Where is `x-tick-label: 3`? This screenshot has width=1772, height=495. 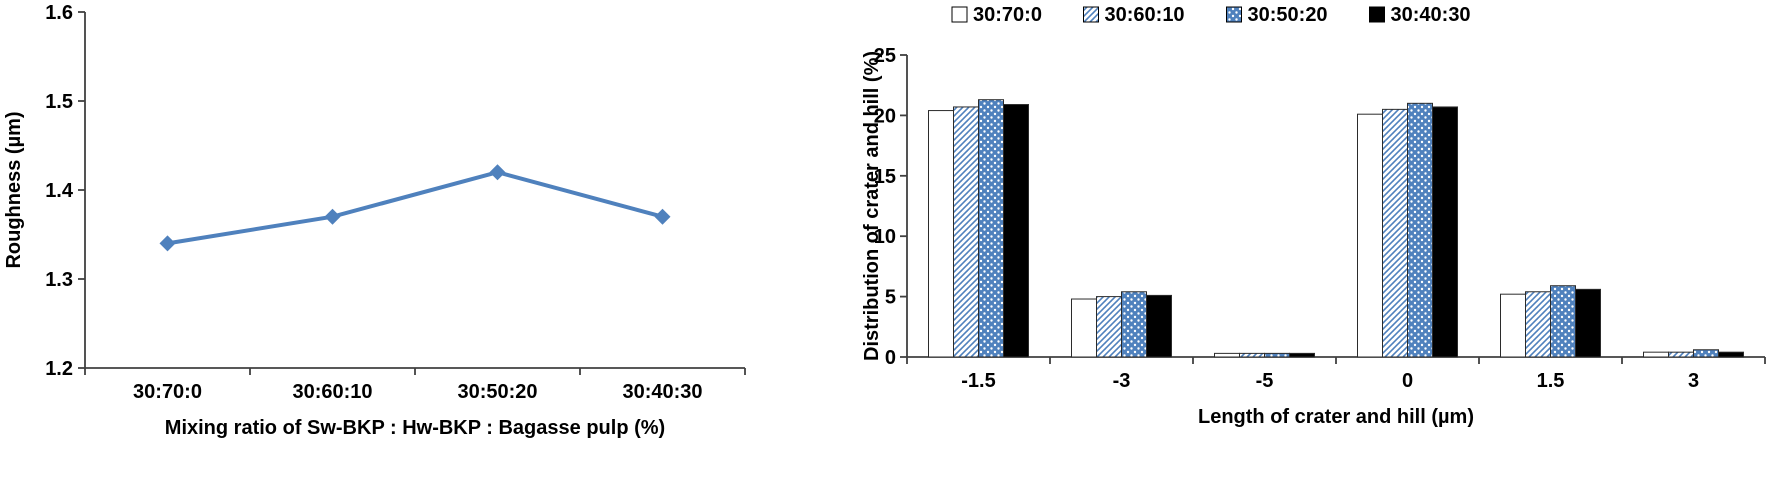
x-tick-label: 3 is located at coordinates (1693, 381).